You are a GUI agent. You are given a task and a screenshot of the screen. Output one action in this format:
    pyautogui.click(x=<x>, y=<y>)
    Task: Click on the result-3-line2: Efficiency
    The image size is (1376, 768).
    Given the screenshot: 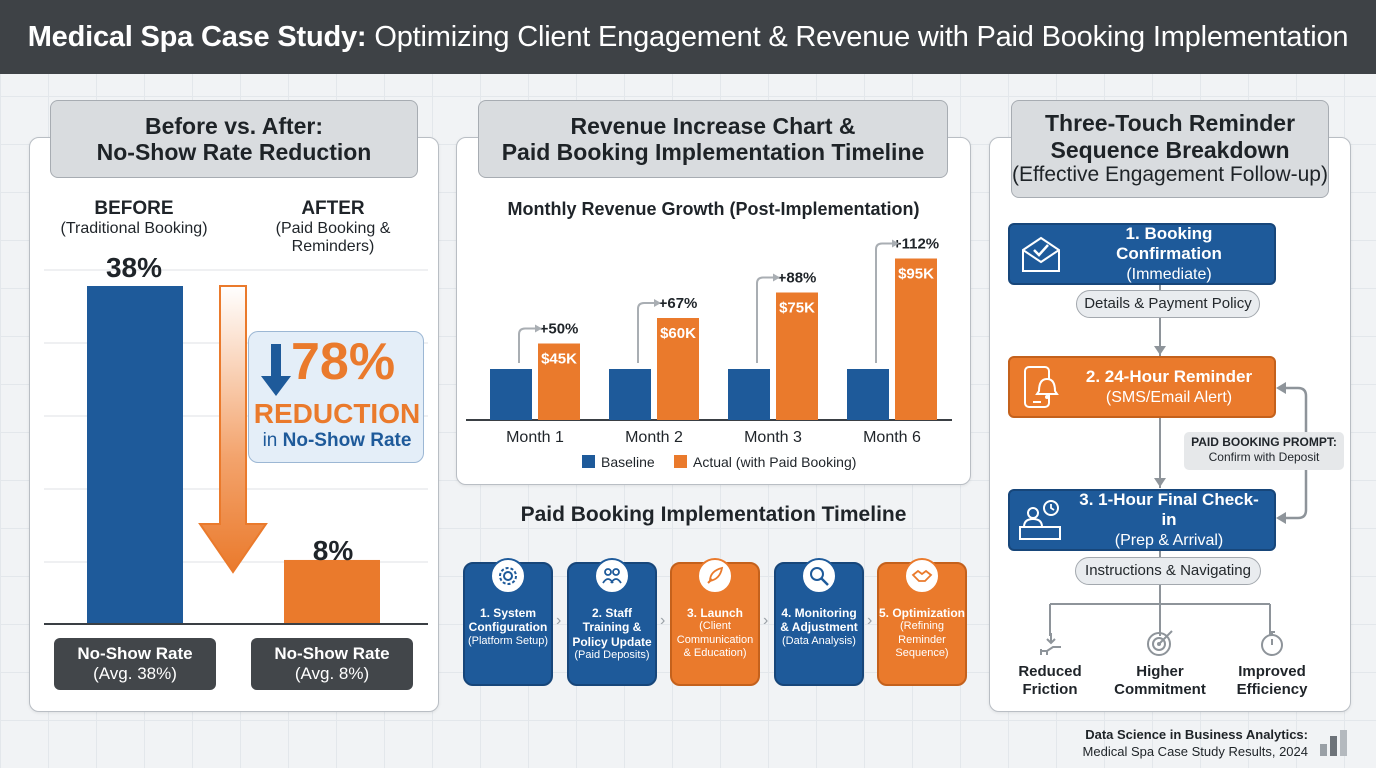 What is the action you would take?
    pyautogui.click(x=1272, y=689)
    